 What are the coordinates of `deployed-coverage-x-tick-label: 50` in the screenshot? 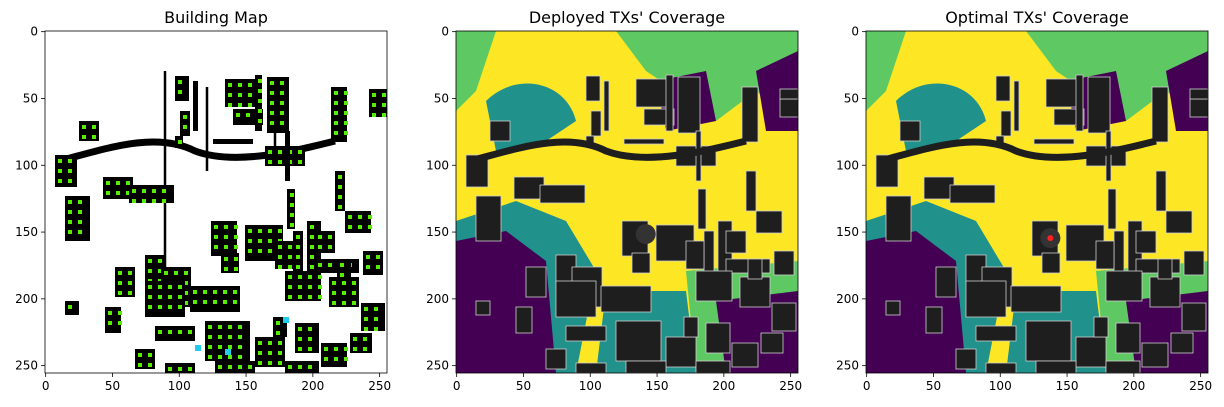 It's located at (523, 386).